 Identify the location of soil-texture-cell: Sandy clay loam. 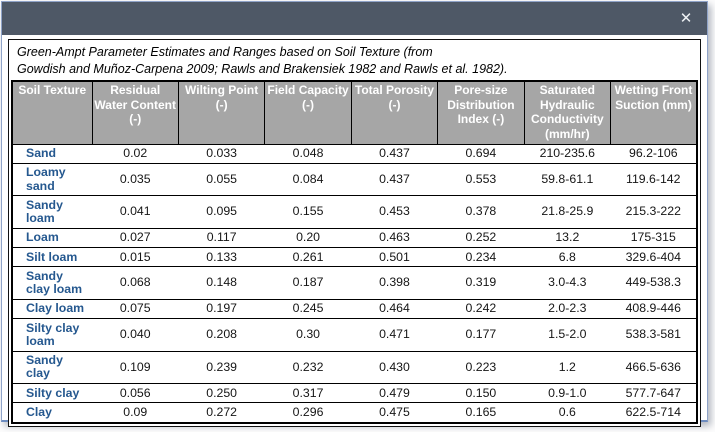
(52, 283).